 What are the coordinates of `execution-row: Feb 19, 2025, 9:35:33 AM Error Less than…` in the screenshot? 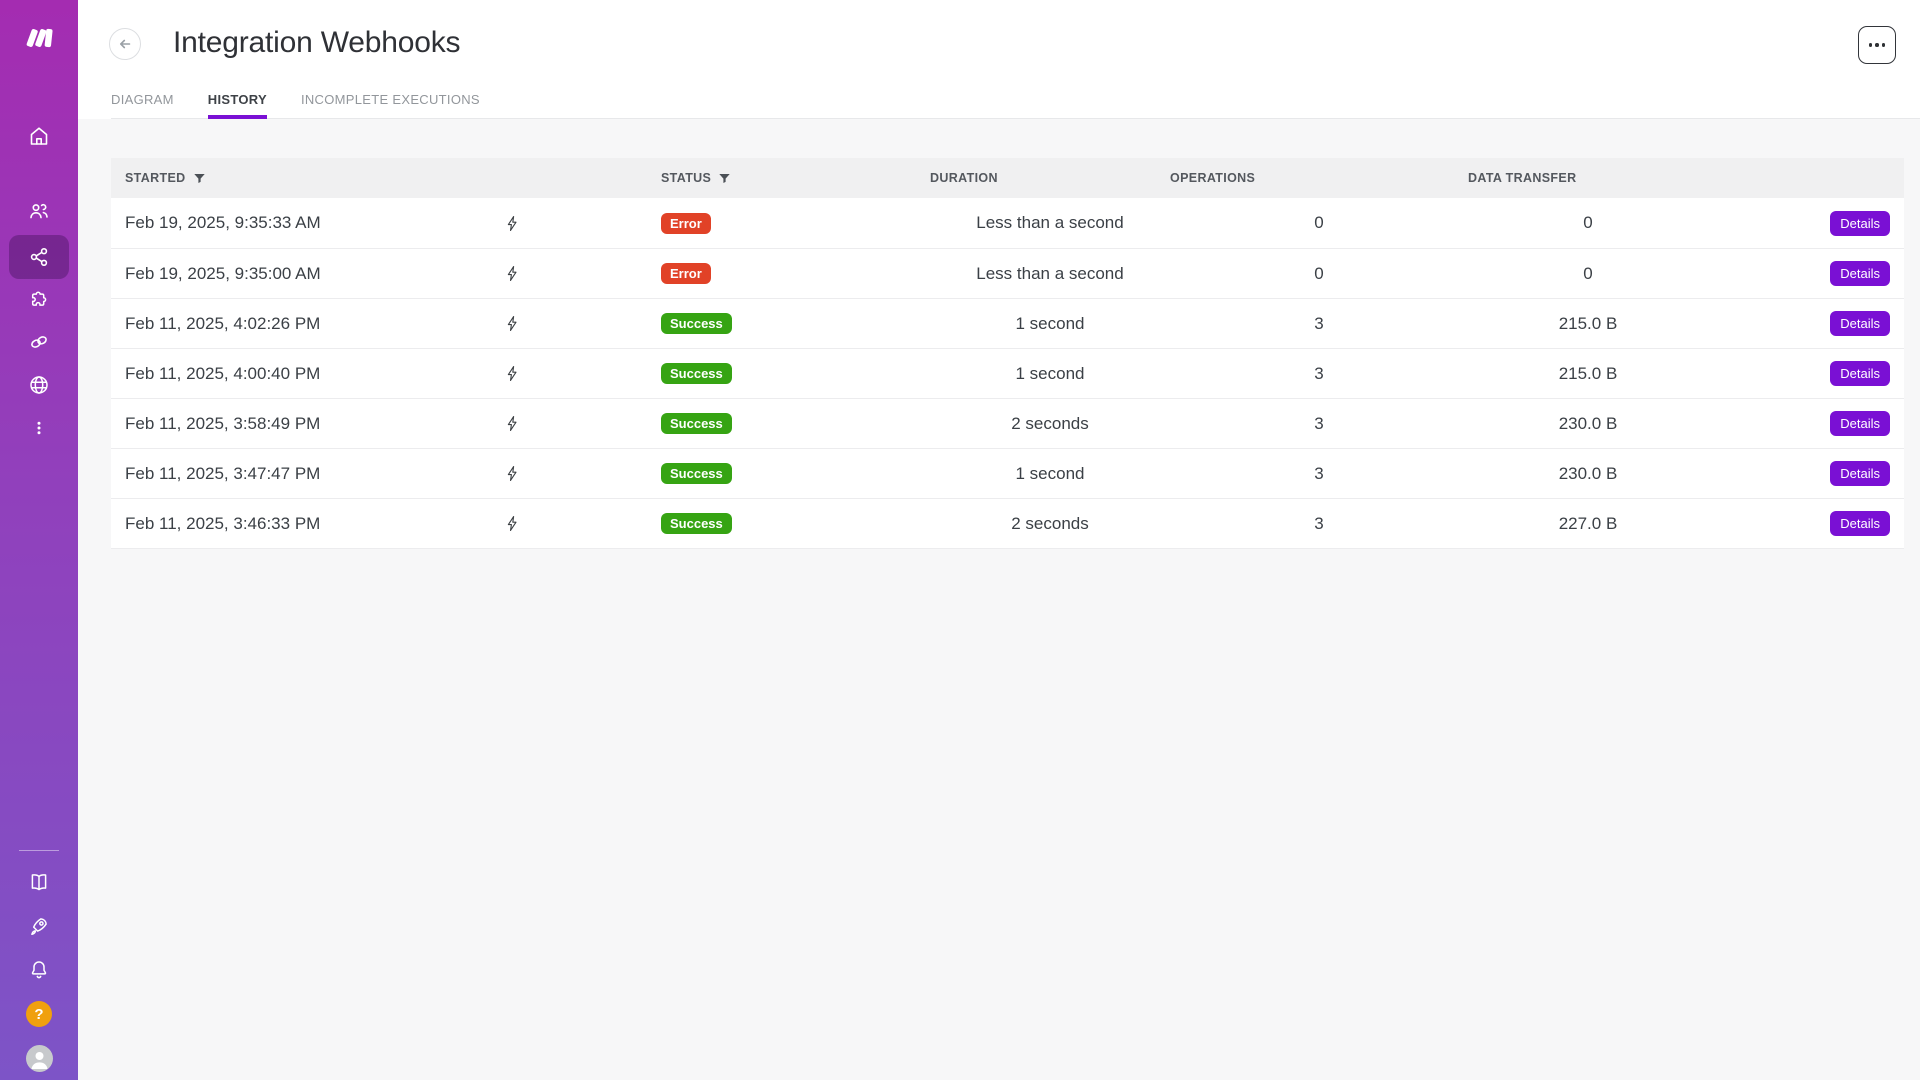 It's located at (1007, 223).